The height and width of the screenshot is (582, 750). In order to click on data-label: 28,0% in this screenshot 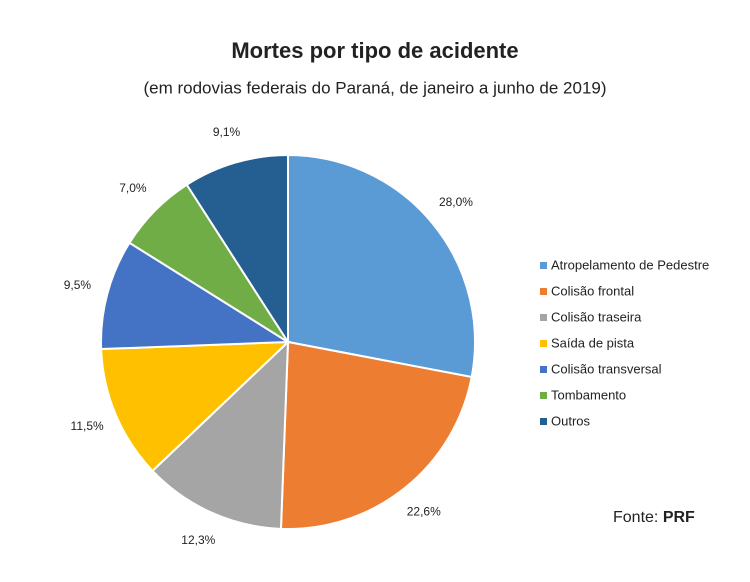, I will do `click(456, 202)`.